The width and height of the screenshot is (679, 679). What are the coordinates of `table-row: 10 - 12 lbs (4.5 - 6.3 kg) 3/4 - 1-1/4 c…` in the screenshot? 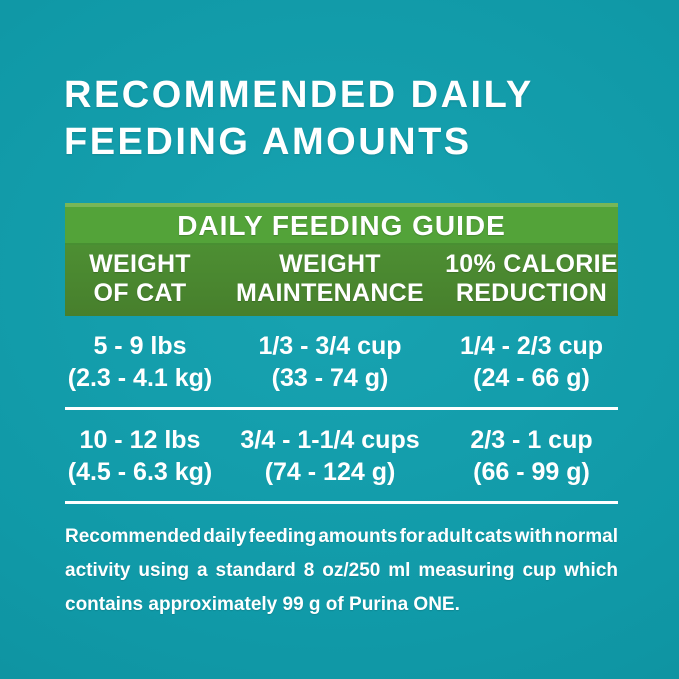 It's located at (341, 457).